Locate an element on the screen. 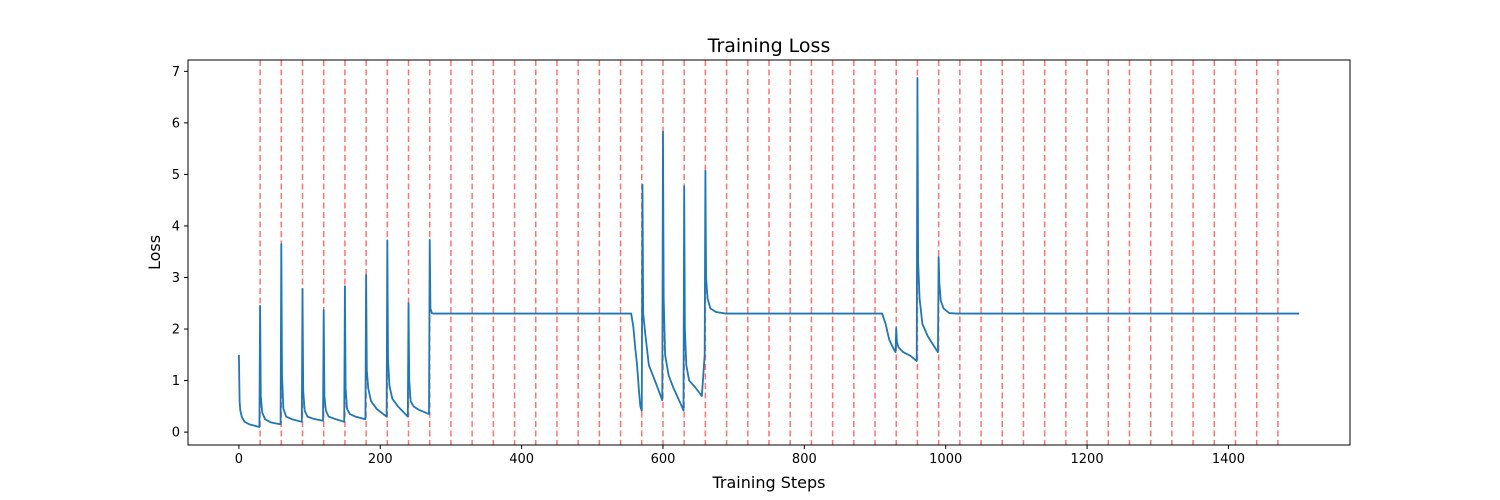  y-tick-label: 1 is located at coordinates (176, 381).